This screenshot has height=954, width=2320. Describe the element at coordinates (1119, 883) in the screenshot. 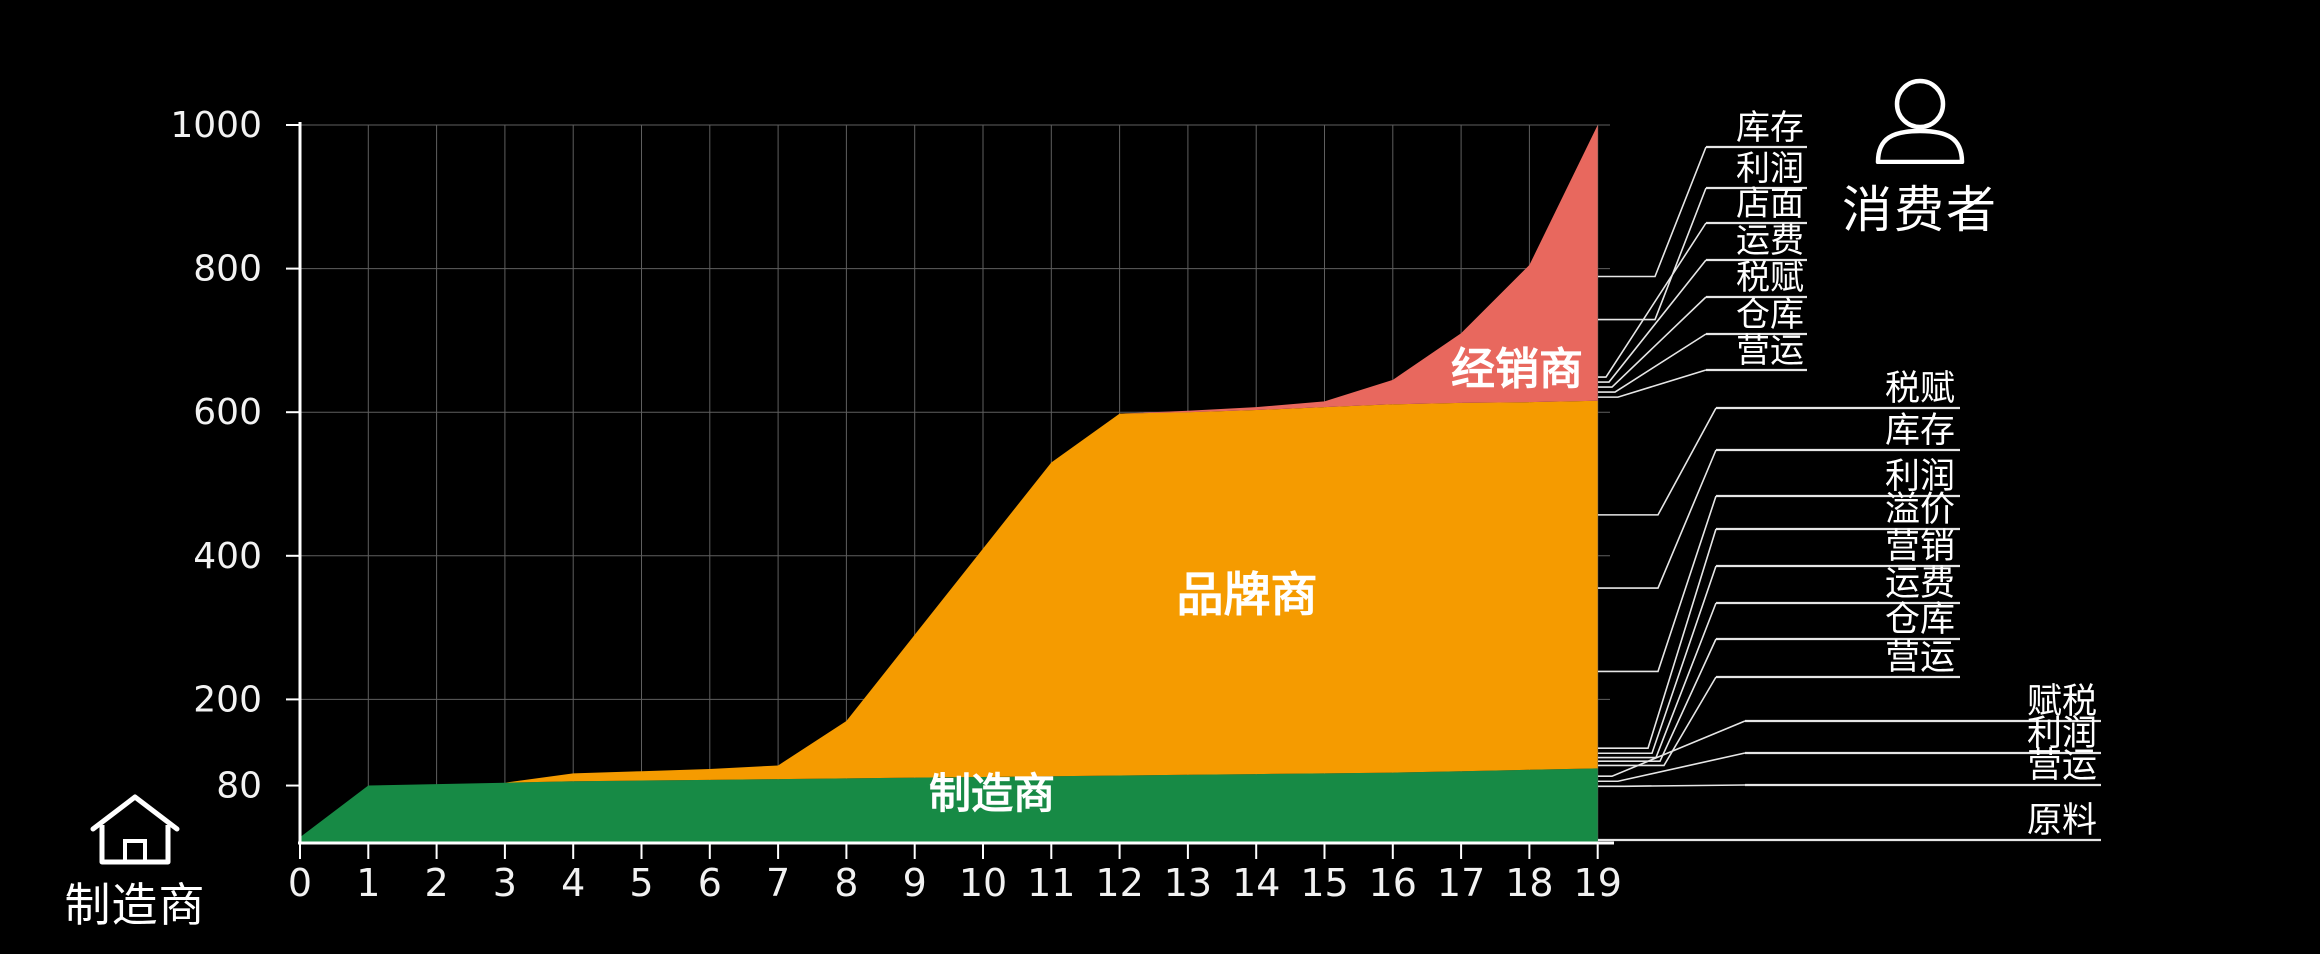

I see `x-tick-label: 12` at that location.